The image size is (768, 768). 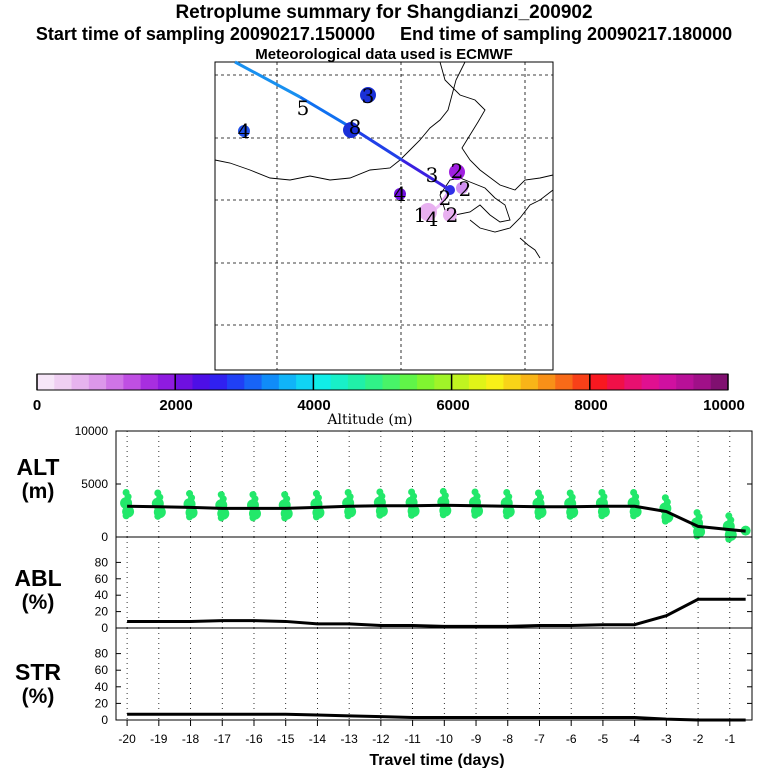 I want to click on x-tick-label: -12, so click(x=381, y=739).